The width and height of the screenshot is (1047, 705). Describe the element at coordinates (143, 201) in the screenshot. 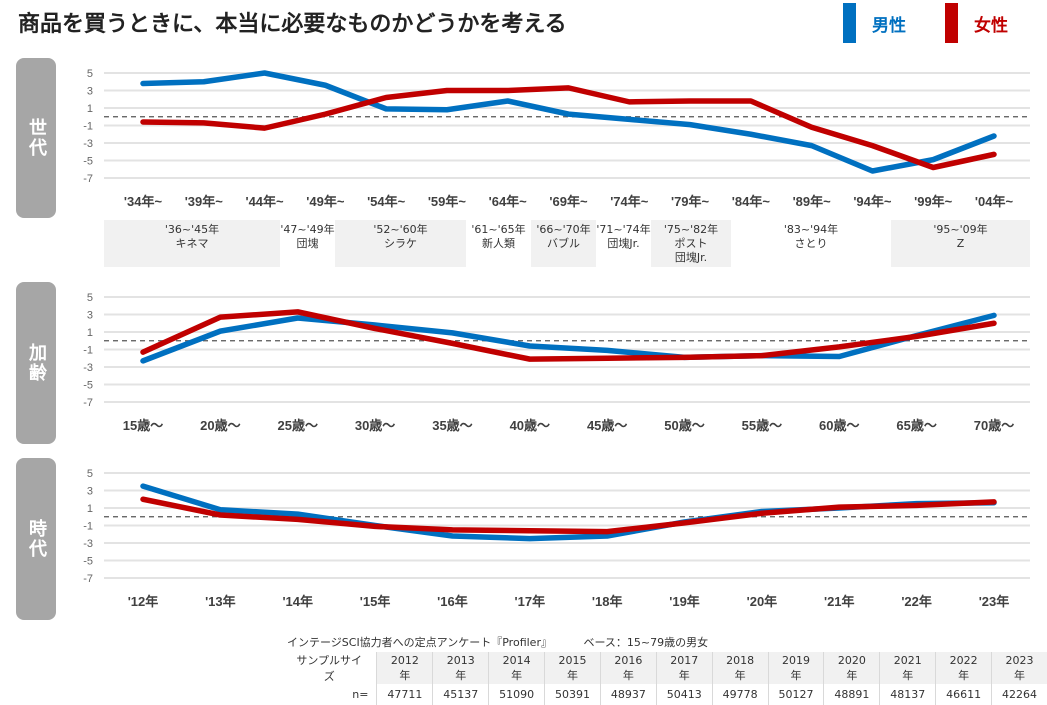

I see `x-tick-label: '34年~` at that location.